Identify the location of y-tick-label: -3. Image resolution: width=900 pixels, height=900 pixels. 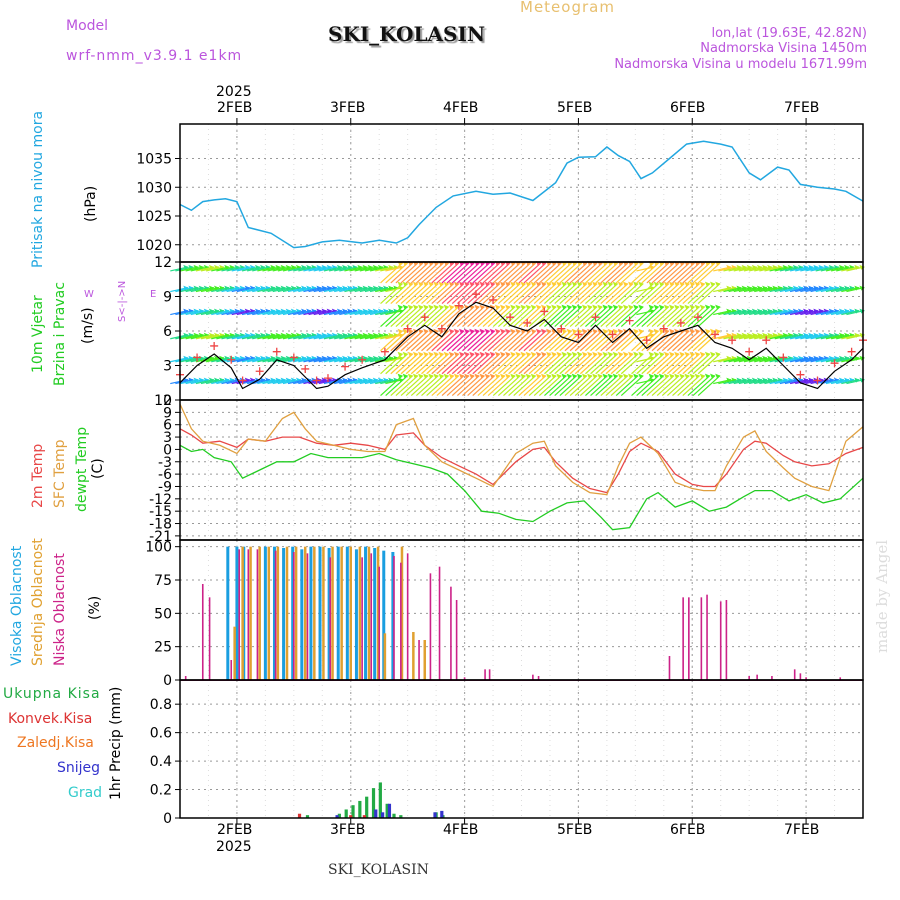
(165, 463).